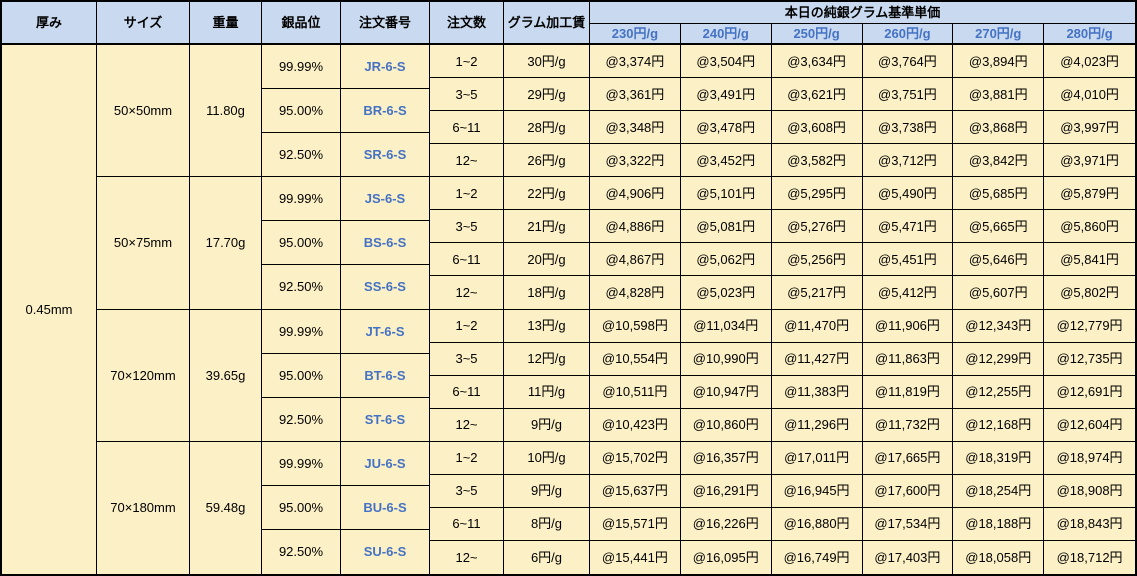 Image resolution: width=1137 pixels, height=576 pixels. What do you see at coordinates (635, 326) in the screenshot?
I see `price-cell: @10,598円` at bounding box center [635, 326].